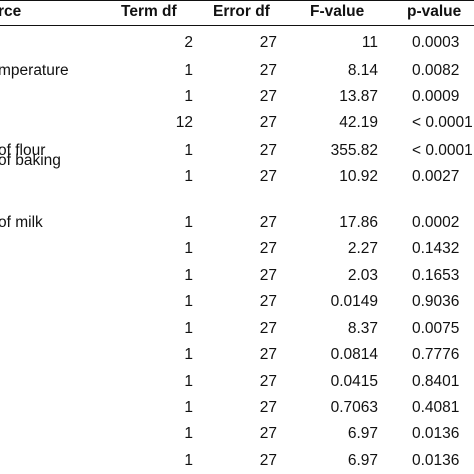  What do you see at coordinates (237, 25) in the screenshot?
I see `header-rule` at bounding box center [237, 25].